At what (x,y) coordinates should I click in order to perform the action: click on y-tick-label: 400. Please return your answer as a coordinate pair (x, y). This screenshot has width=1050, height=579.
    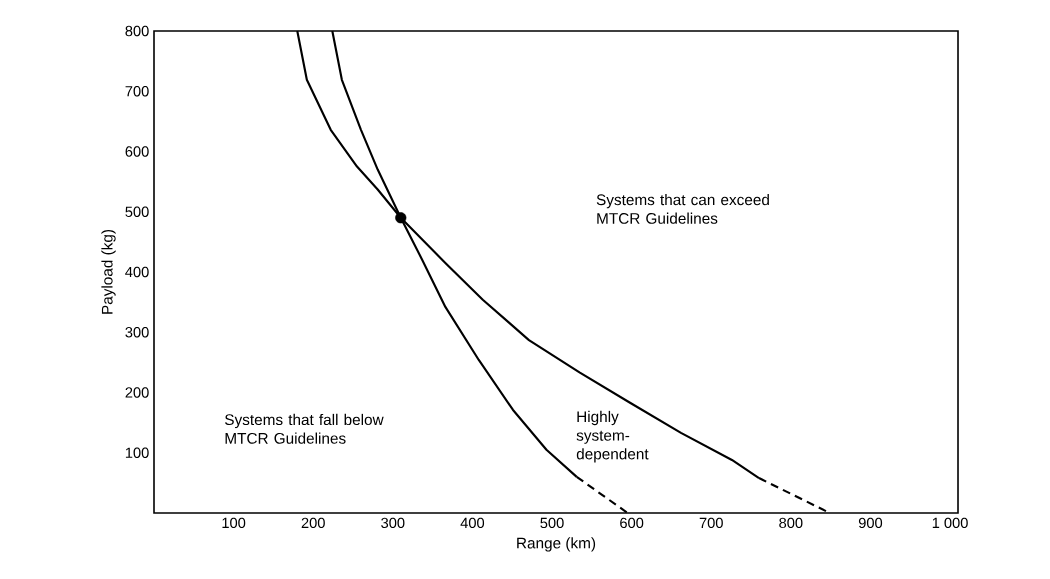
    Looking at the image, I should click on (137, 272).